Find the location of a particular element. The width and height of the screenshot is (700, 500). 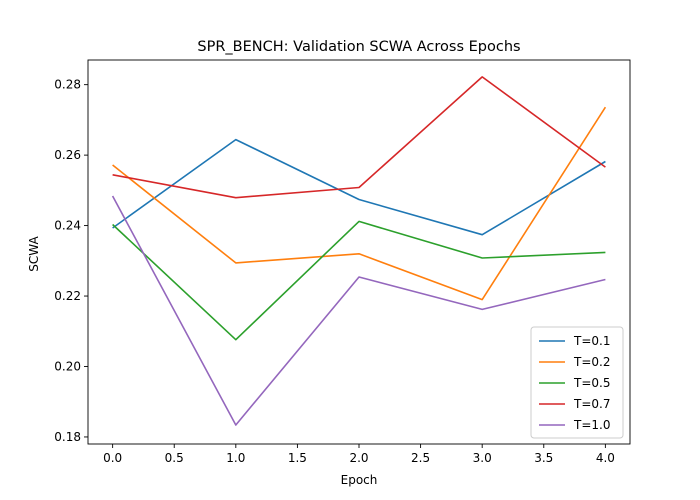

legend-label-1: T=0.2 is located at coordinates (591, 362).